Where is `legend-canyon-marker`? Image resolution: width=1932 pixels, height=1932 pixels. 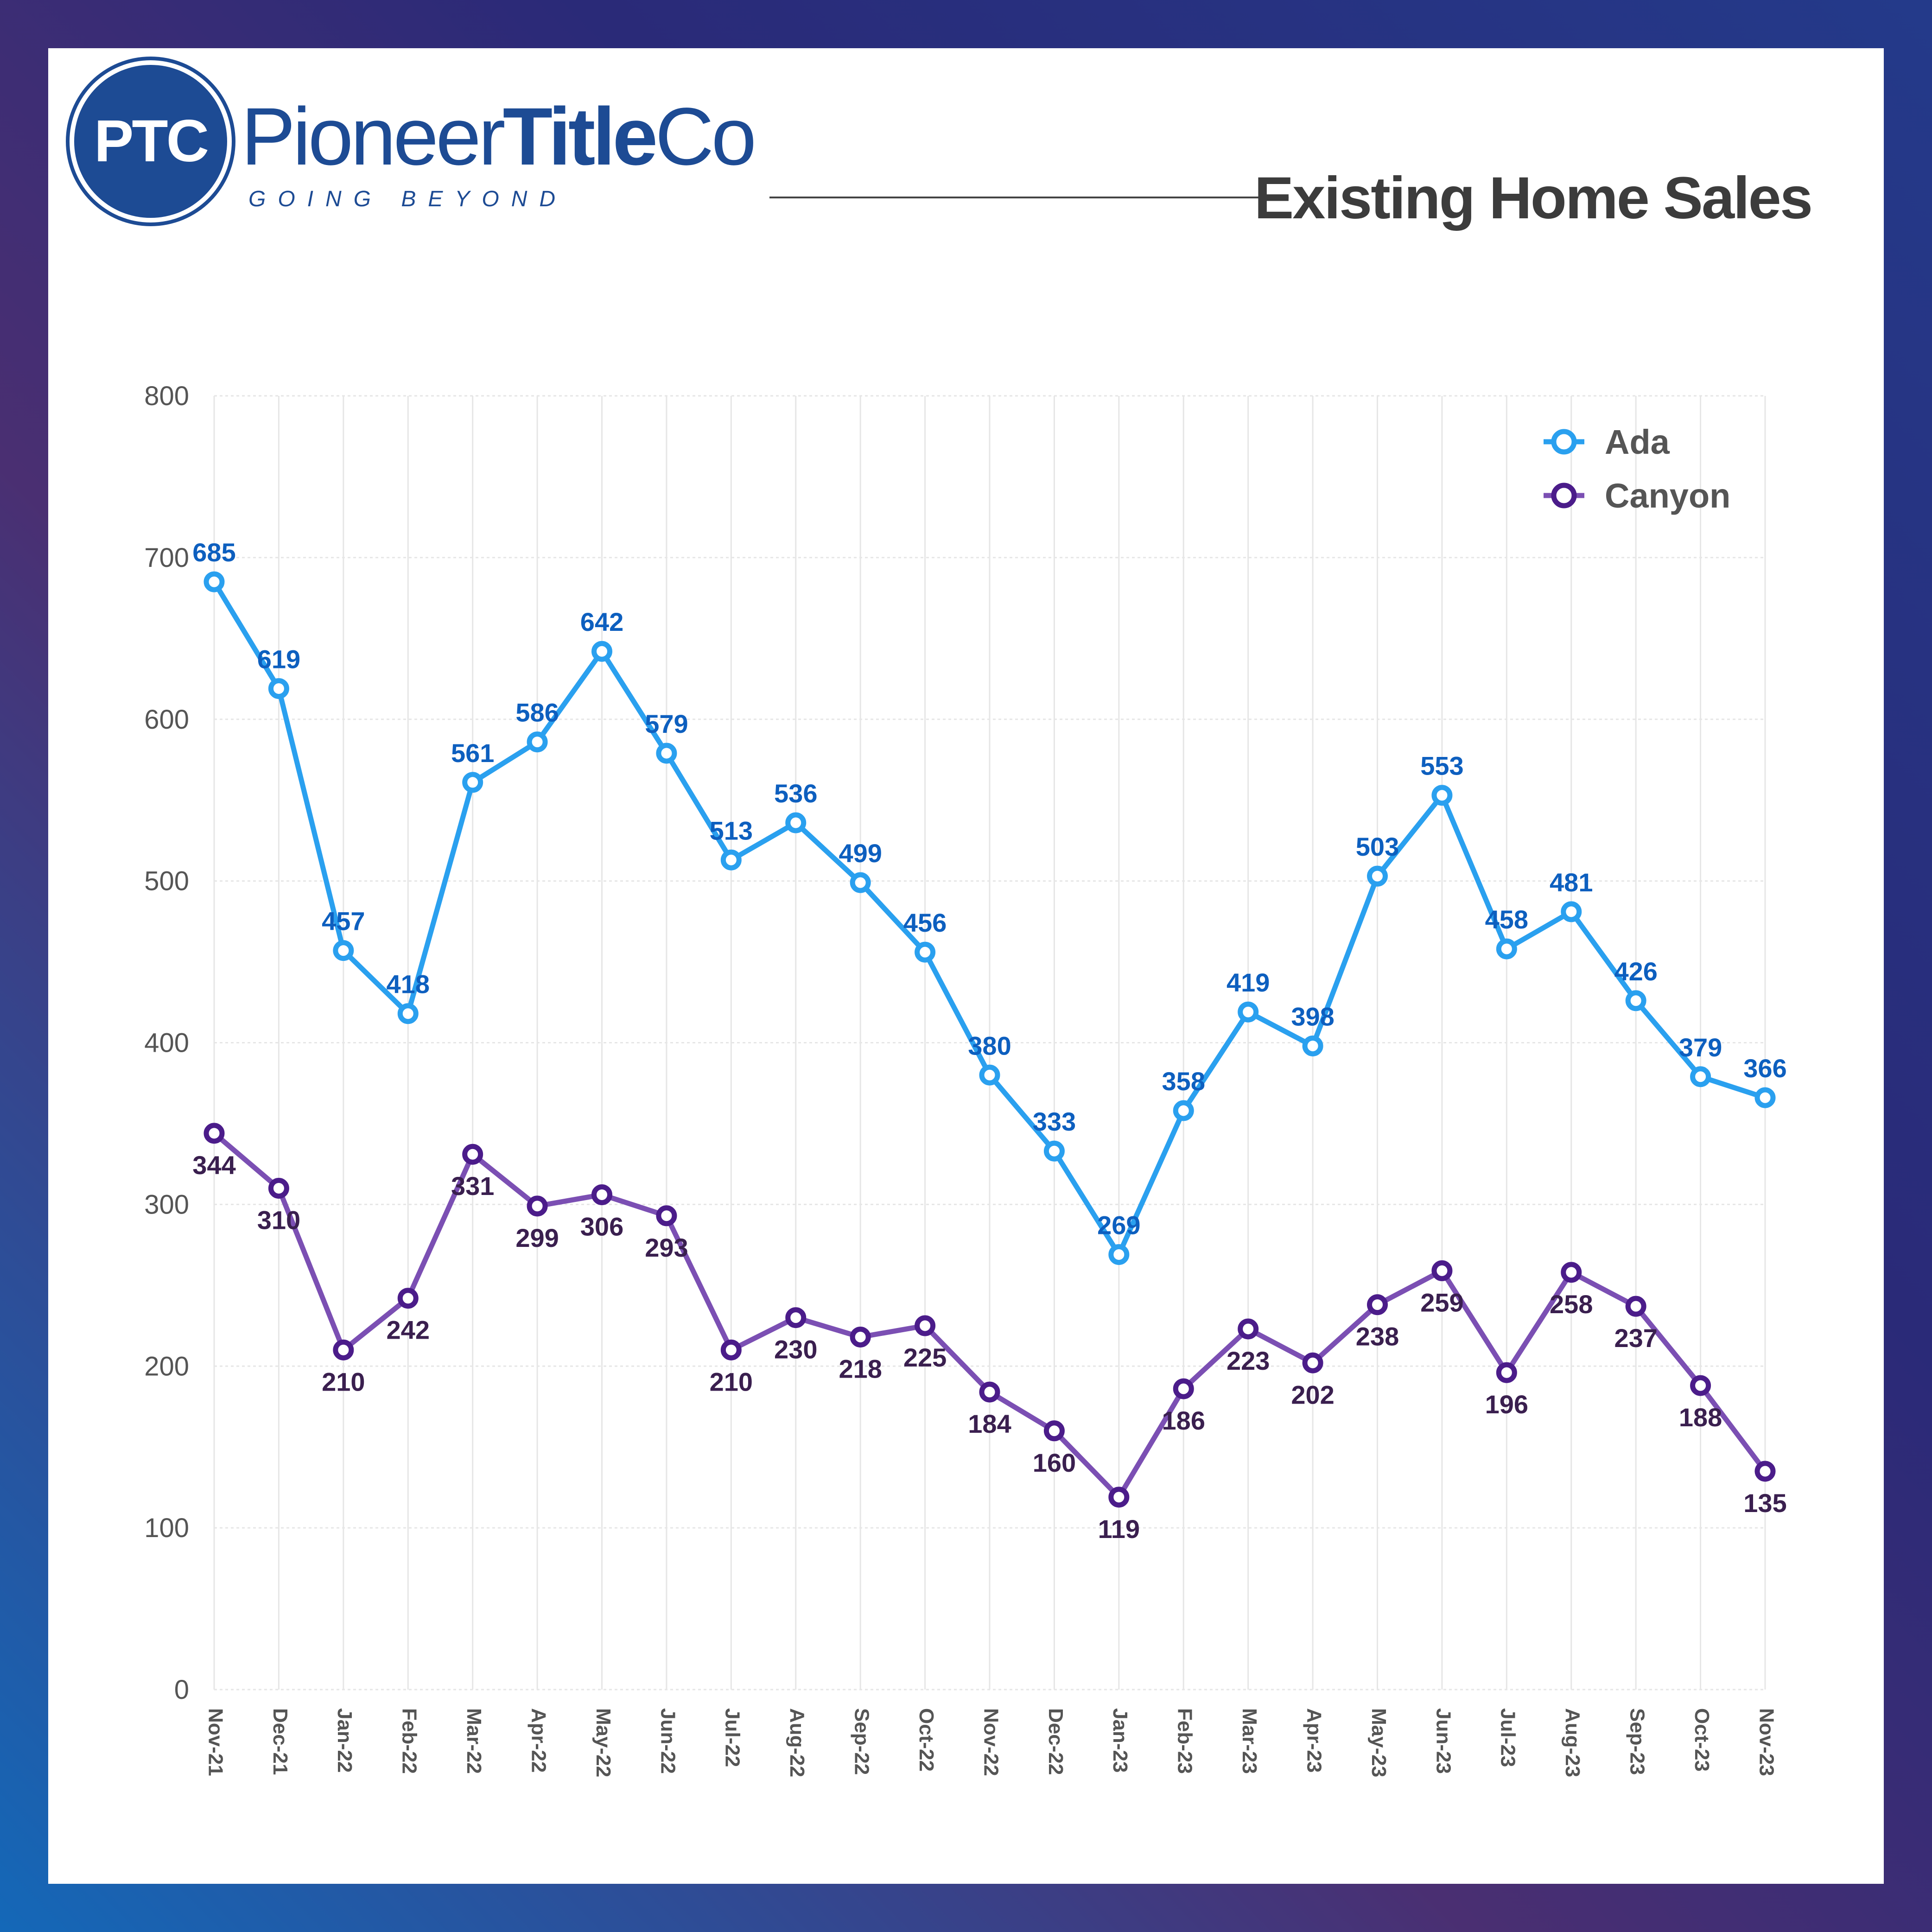
legend-canyon-marker is located at coordinates (1564, 495).